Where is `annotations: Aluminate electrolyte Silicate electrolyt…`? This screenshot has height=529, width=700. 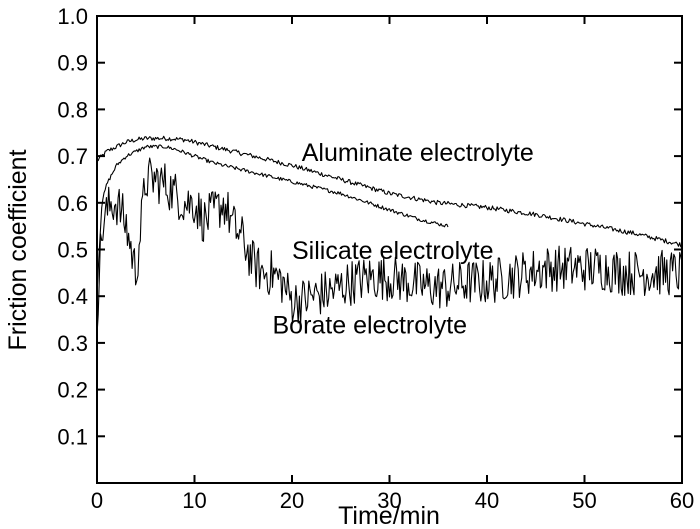
annotations: Aluminate electrolyte Silicate electrolyt… is located at coordinates (403, 239).